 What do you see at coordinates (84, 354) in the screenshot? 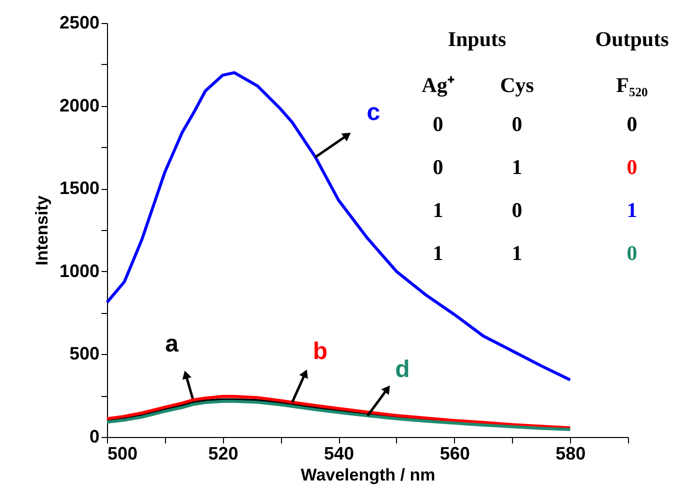
I see `y-tick-label: 500` at bounding box center [84, 354].